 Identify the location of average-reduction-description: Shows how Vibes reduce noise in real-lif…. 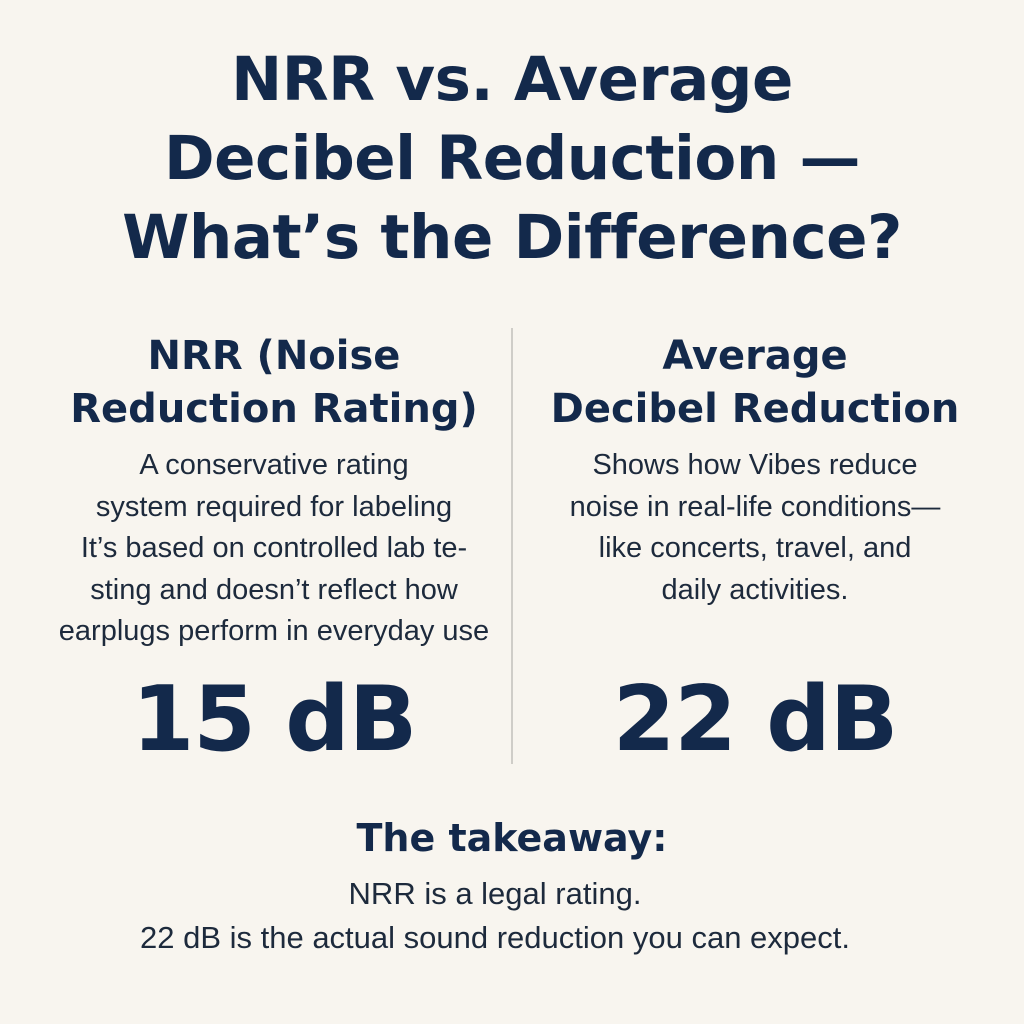
(755, 528).